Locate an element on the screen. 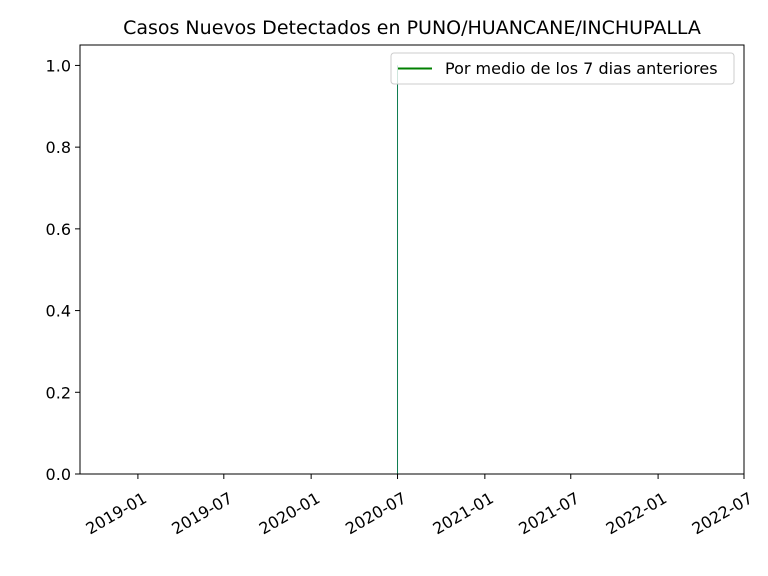 This screenshot has width=768, height=576. legend: Por medio de los 7 dias anteriores is located at coordinates (562, 68).